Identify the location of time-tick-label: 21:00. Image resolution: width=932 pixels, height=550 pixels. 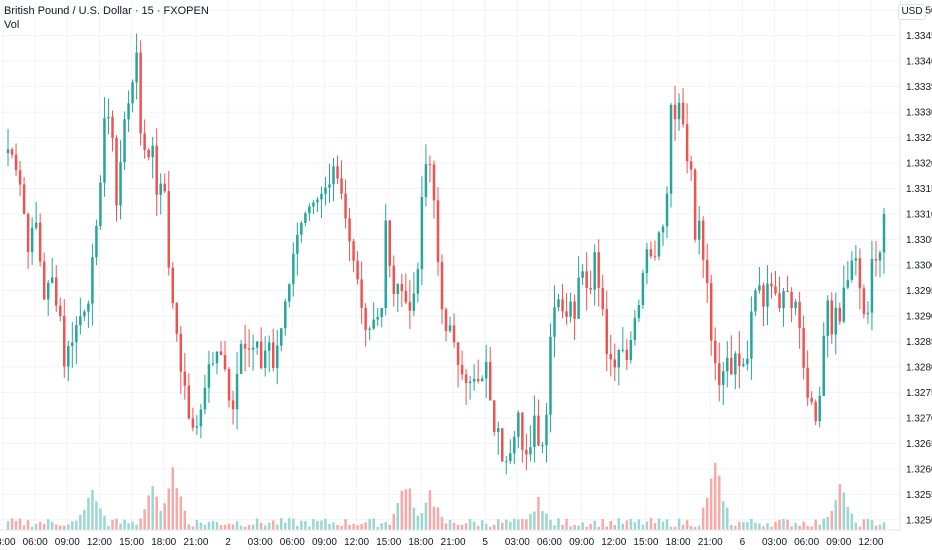
(453, 542).